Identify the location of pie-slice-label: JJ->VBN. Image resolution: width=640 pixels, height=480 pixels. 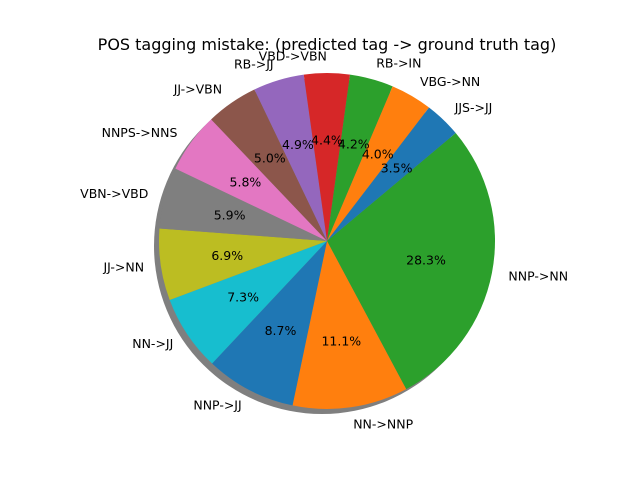
(197, 88).